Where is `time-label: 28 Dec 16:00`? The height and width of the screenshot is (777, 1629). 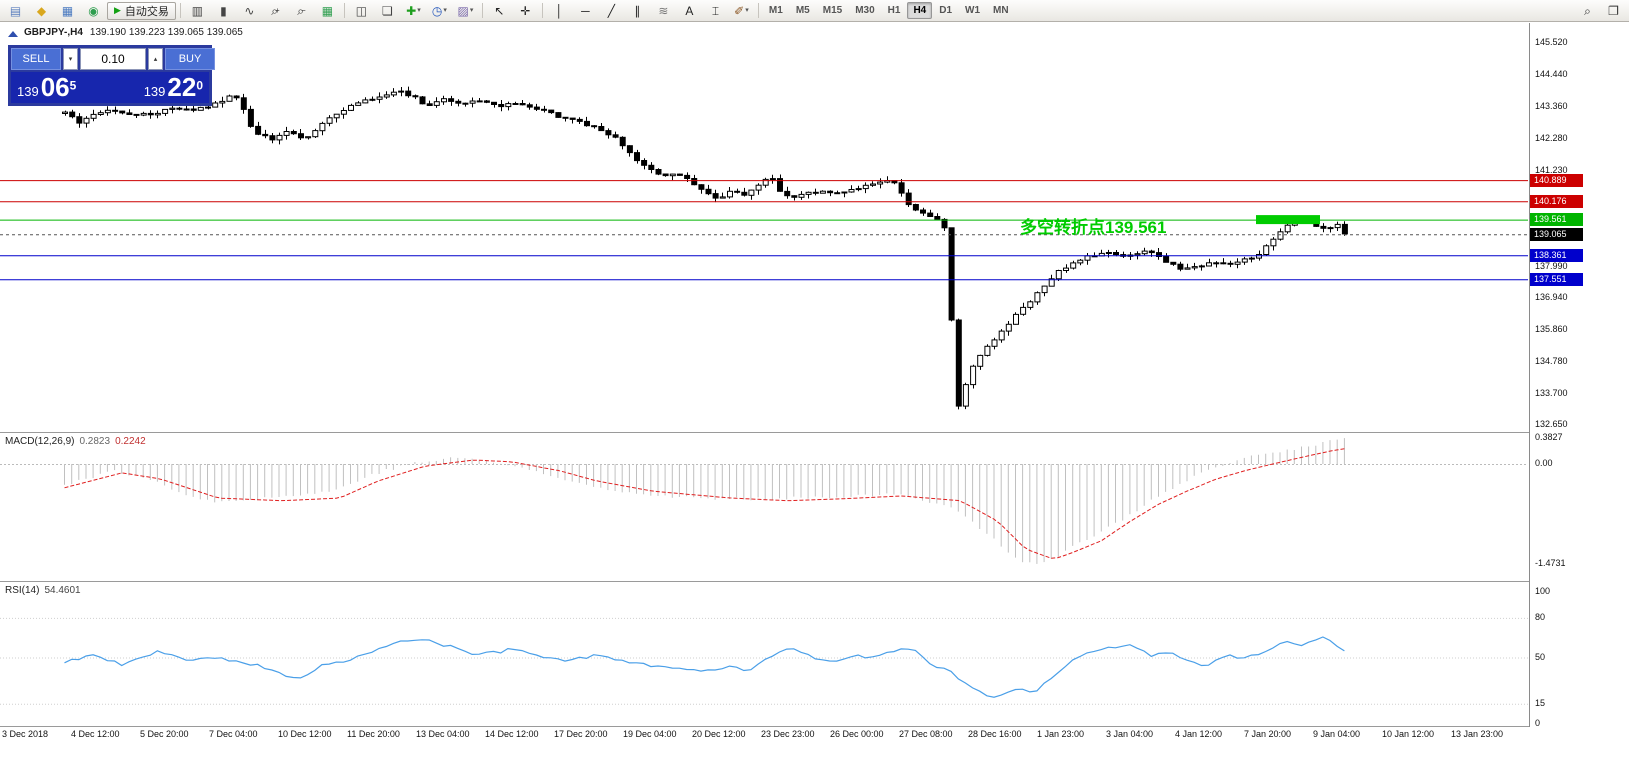 time-label: 28 Dec 16:00 is located at coordinates (995, 734).